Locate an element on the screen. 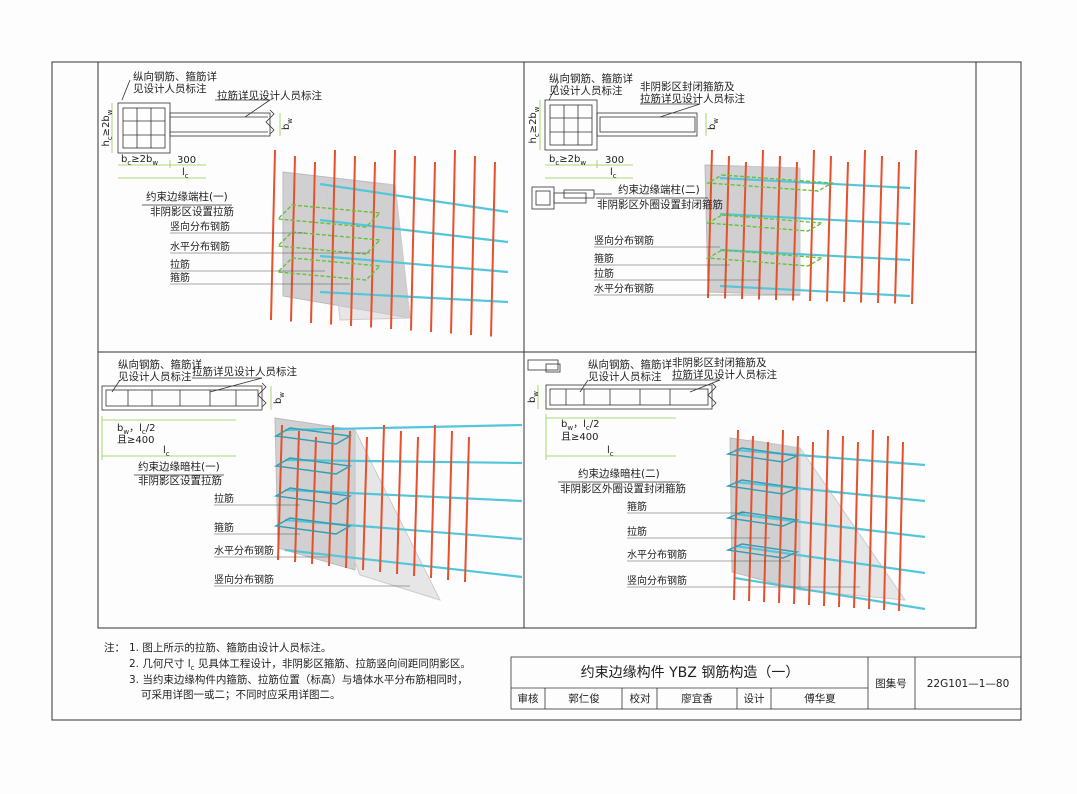 The image size is (1077, 794). text-part: ，l is located at coordinates (135, 428).